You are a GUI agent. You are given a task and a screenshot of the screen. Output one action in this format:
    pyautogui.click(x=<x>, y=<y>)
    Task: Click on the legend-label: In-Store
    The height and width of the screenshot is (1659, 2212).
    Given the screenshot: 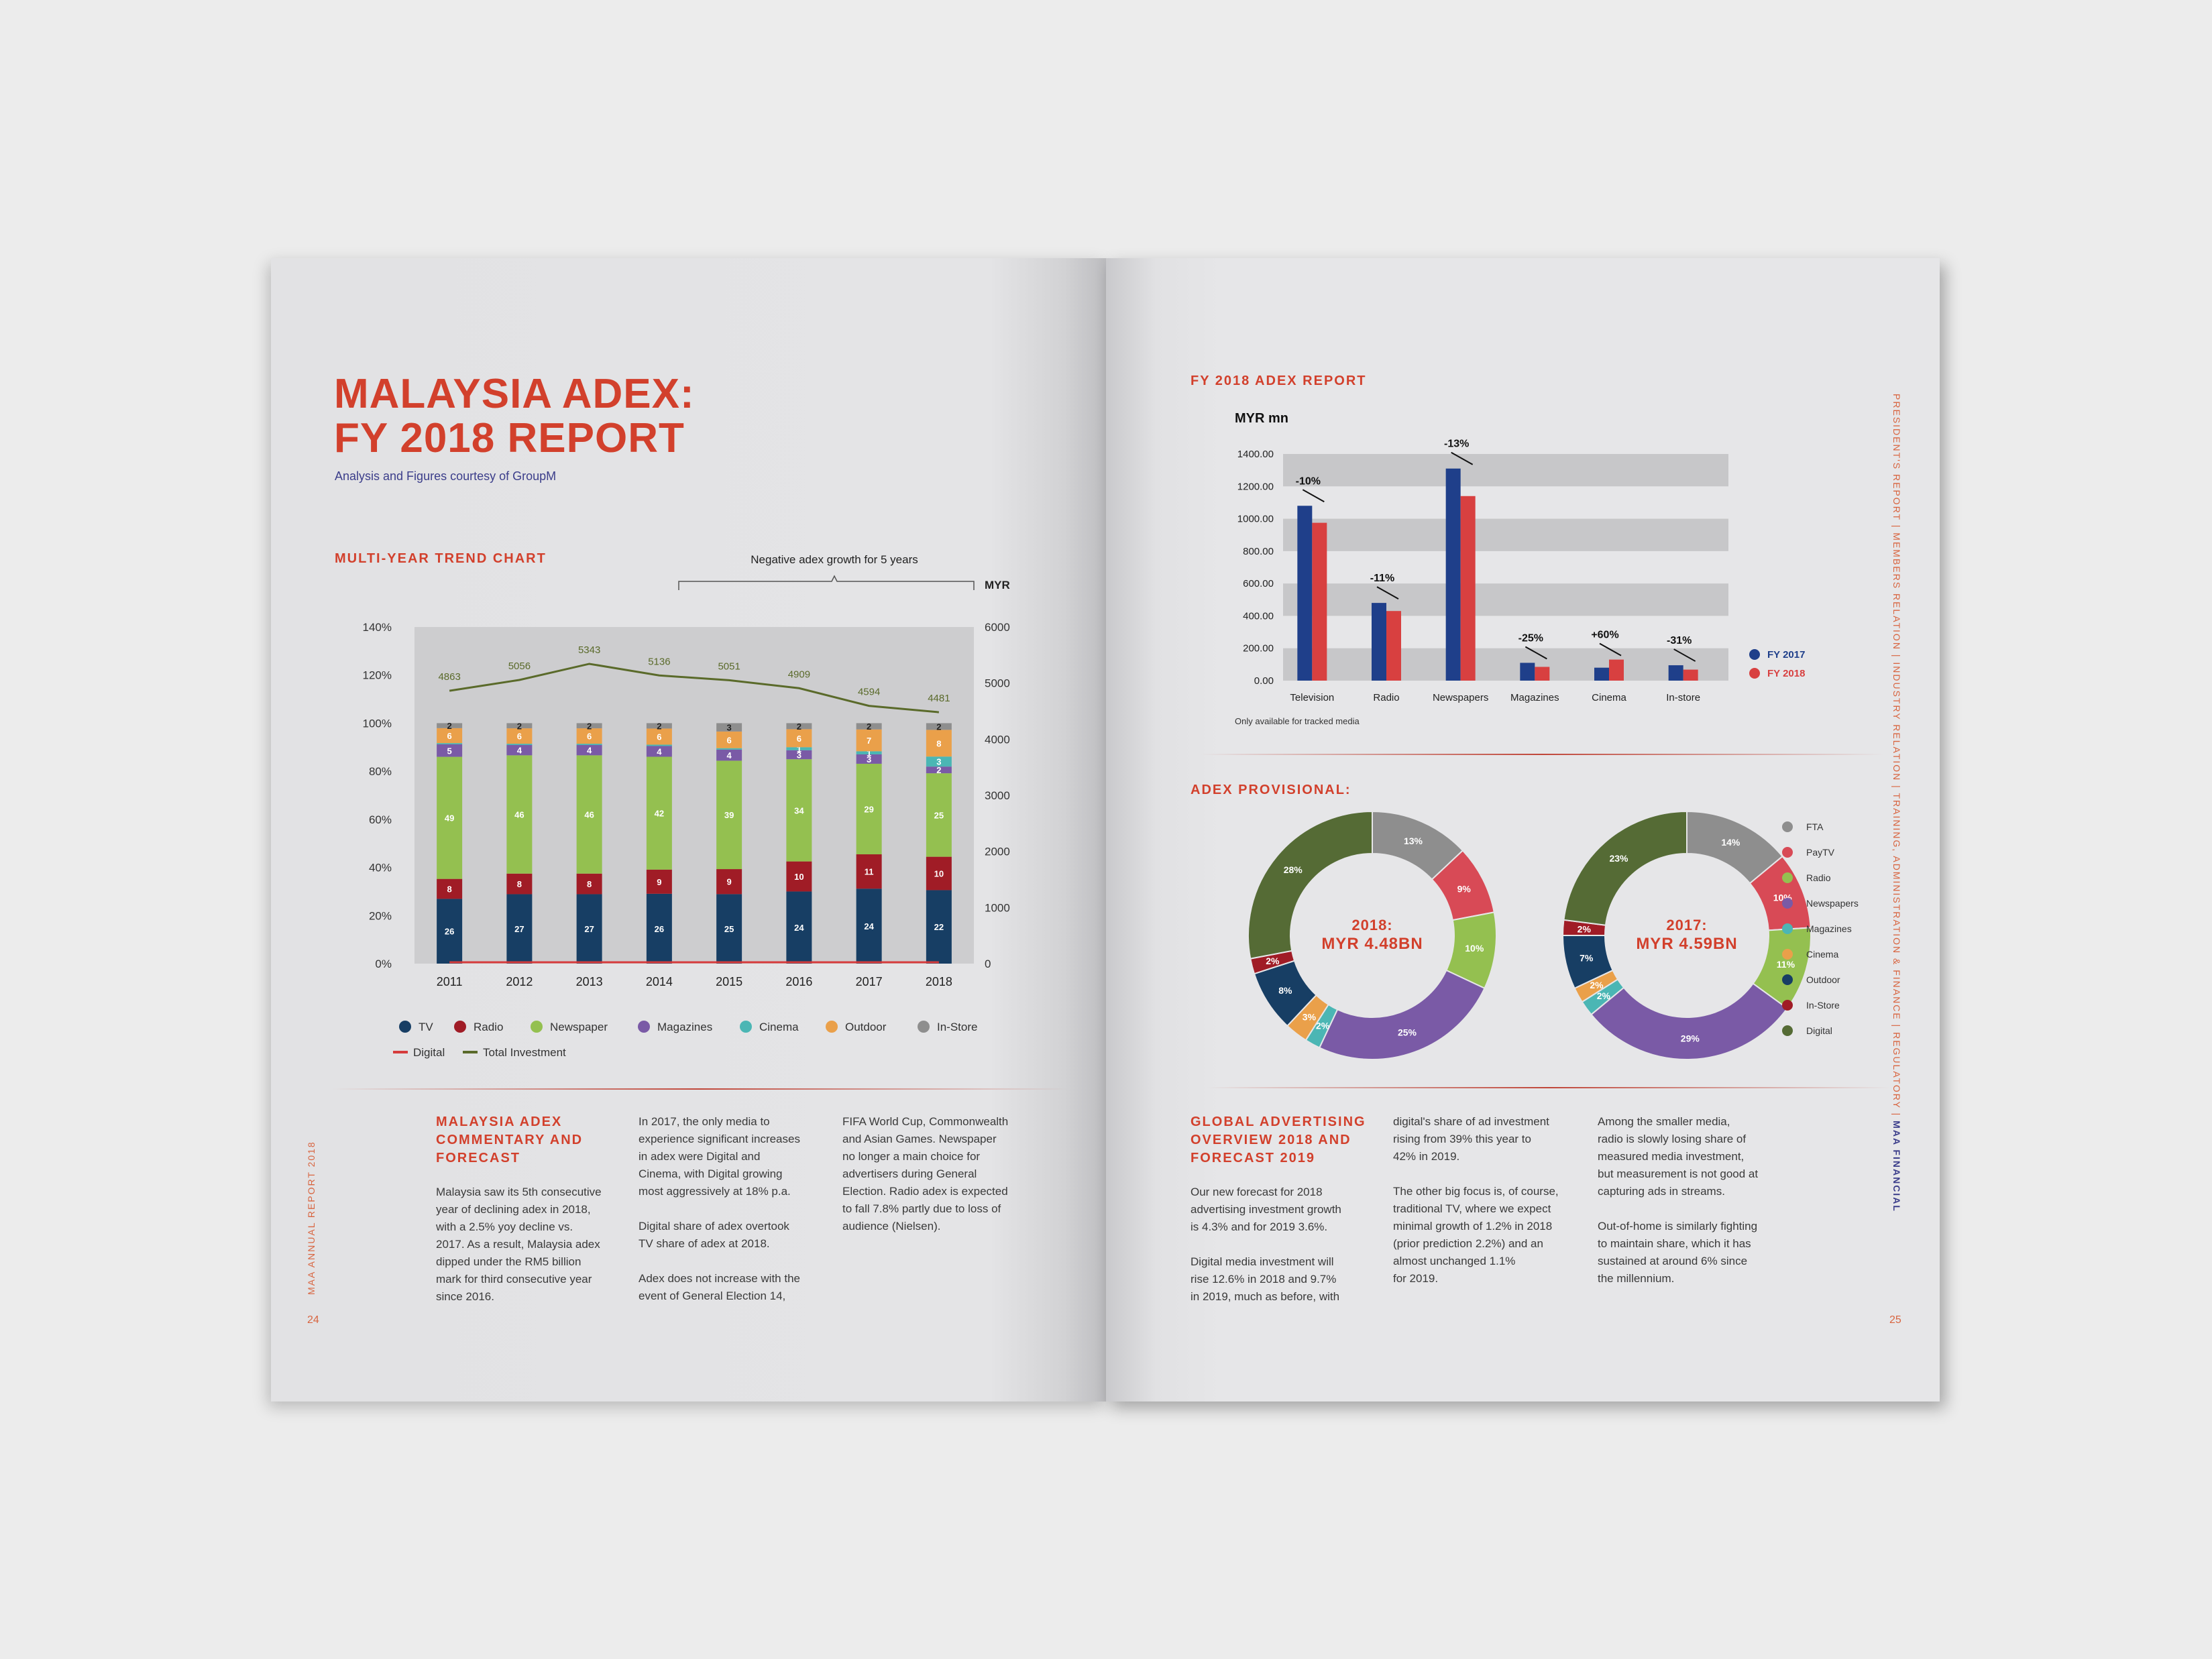 What is the action you would take?
    pyautogui.click(x=957, y=1027)
    